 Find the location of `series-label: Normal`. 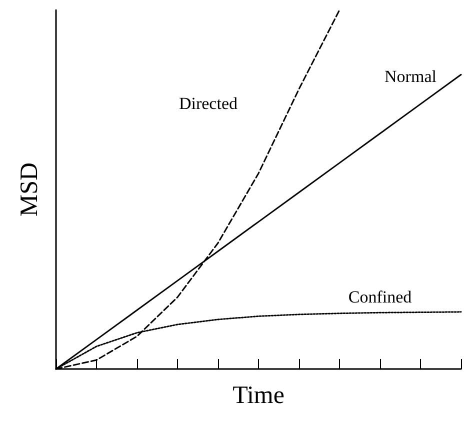

series-label: Normal is located at coordinates (410, 76).